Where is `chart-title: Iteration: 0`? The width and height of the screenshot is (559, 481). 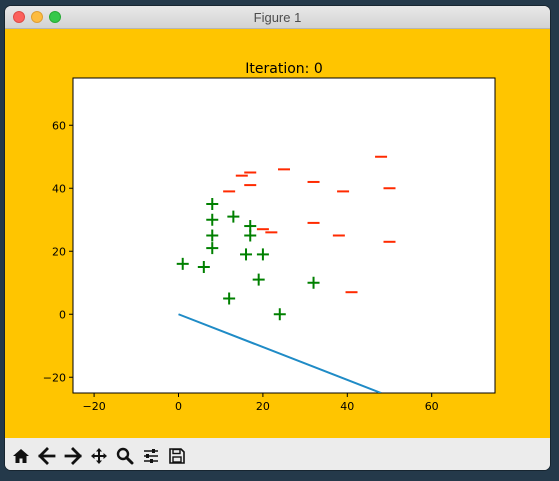
chart-title: Iteration: 0 is located at coordinates (283, 69).